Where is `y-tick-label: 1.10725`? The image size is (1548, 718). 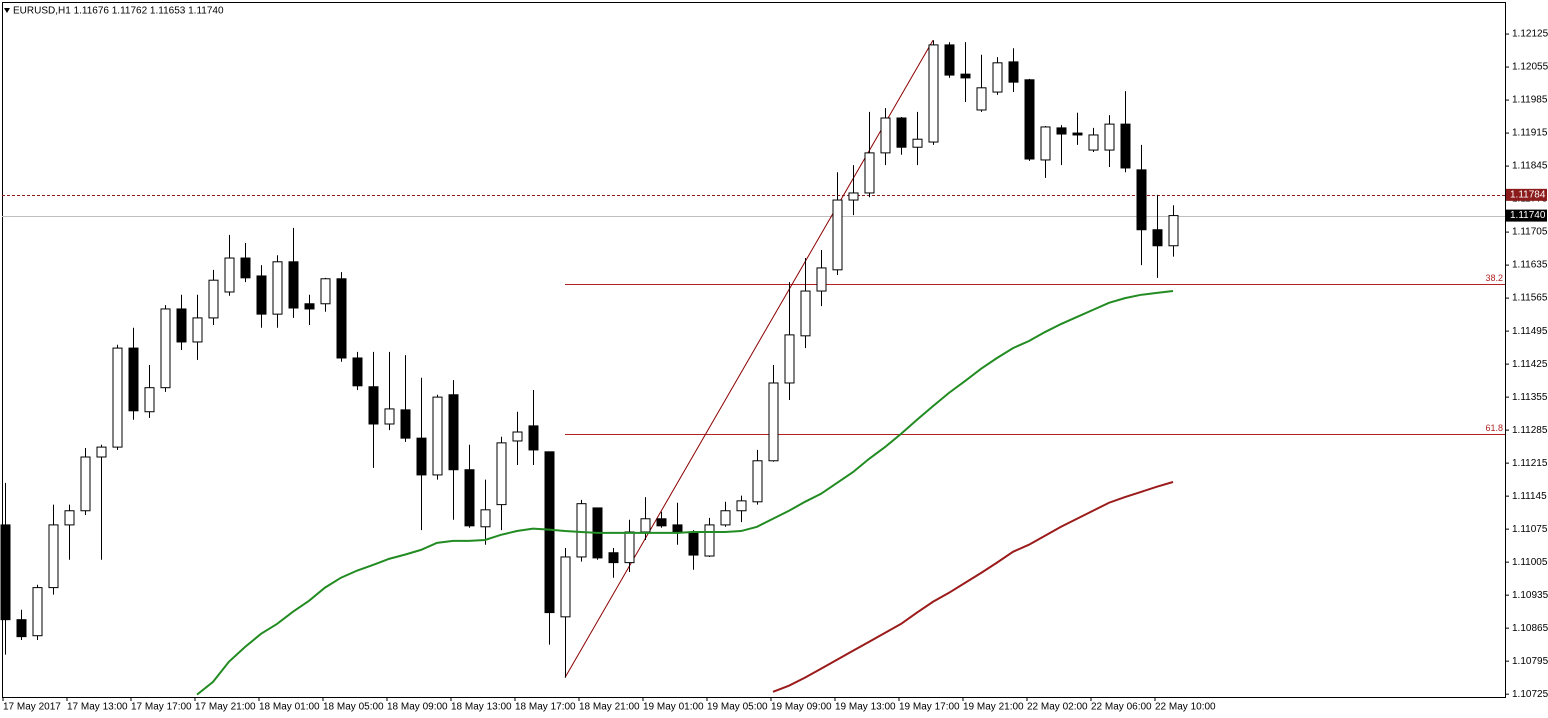
y-tick-label: 1.10725 is located at coordinates (1530, 694).